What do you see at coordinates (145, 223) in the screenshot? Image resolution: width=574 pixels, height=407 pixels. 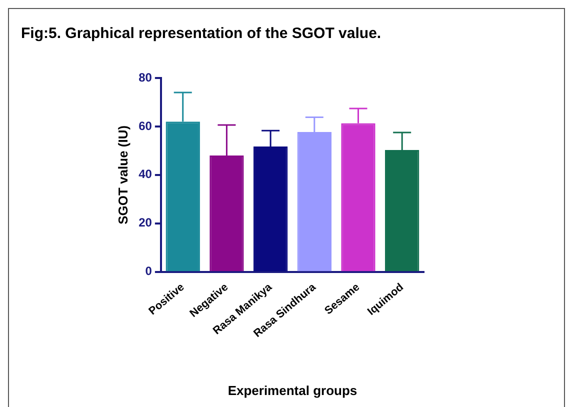 I see `y-tick-label: 20` at bounding box center [145, 223].